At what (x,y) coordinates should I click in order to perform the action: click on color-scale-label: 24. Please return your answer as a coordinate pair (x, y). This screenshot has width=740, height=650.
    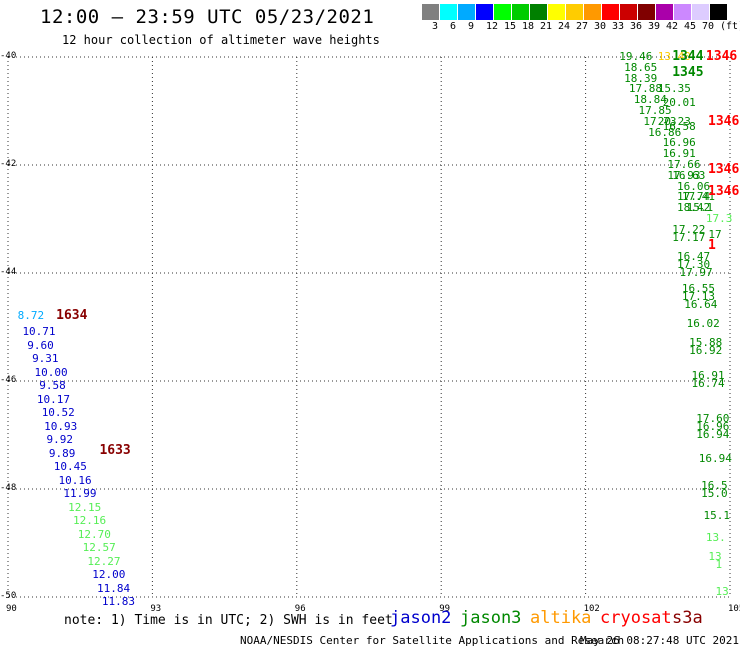
    Looking at the image, I should click on (564, 26).